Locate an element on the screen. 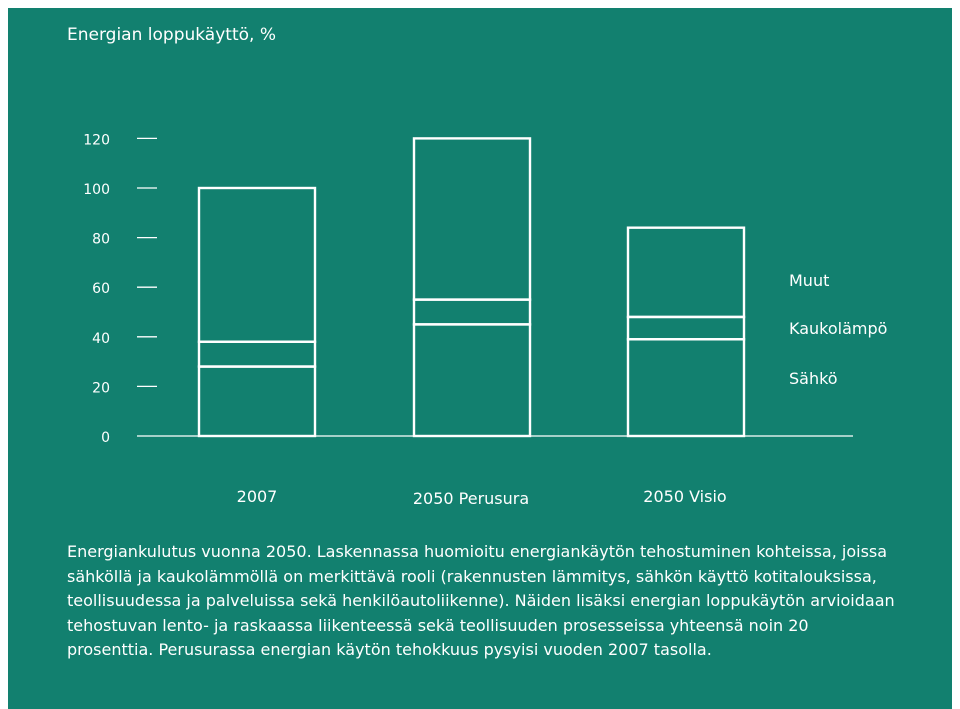 The width and height of the screenshot is (960, 709). chart-title: Energian loppukäyttö, % is located at coordinates (171, 35).